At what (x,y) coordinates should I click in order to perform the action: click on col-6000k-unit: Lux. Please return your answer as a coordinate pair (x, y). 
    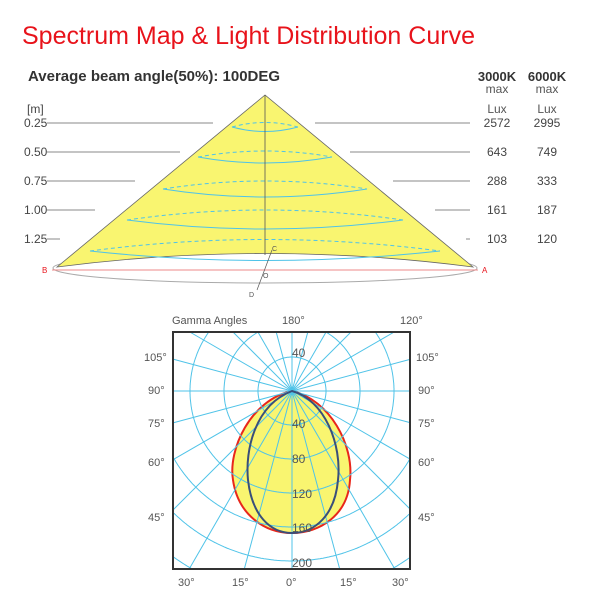
    Looking at the image, I should click on (547, 109).